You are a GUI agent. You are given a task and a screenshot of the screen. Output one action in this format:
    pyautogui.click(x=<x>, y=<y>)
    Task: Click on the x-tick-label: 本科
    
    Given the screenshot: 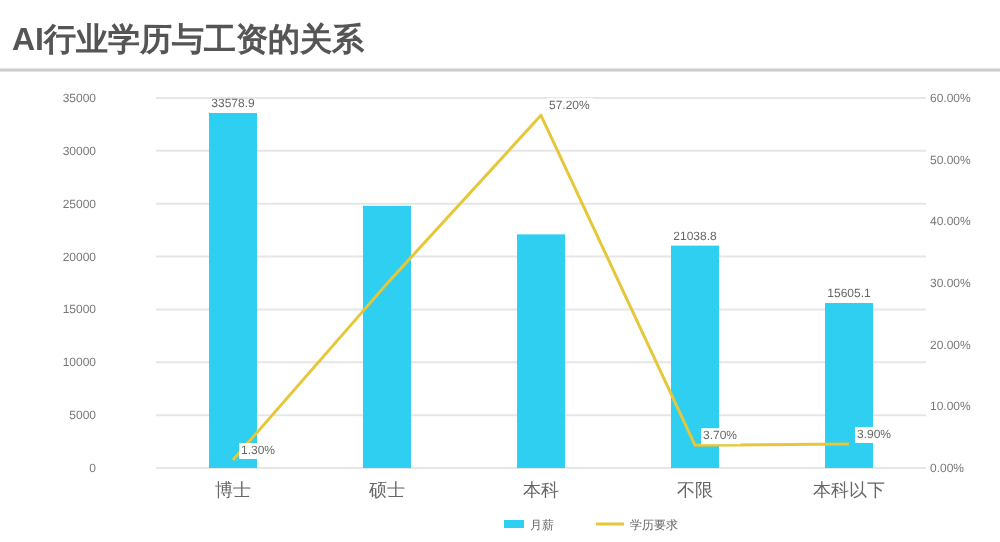 What is the action you would take?
    pyautogui.click(x=541, y=490)
    